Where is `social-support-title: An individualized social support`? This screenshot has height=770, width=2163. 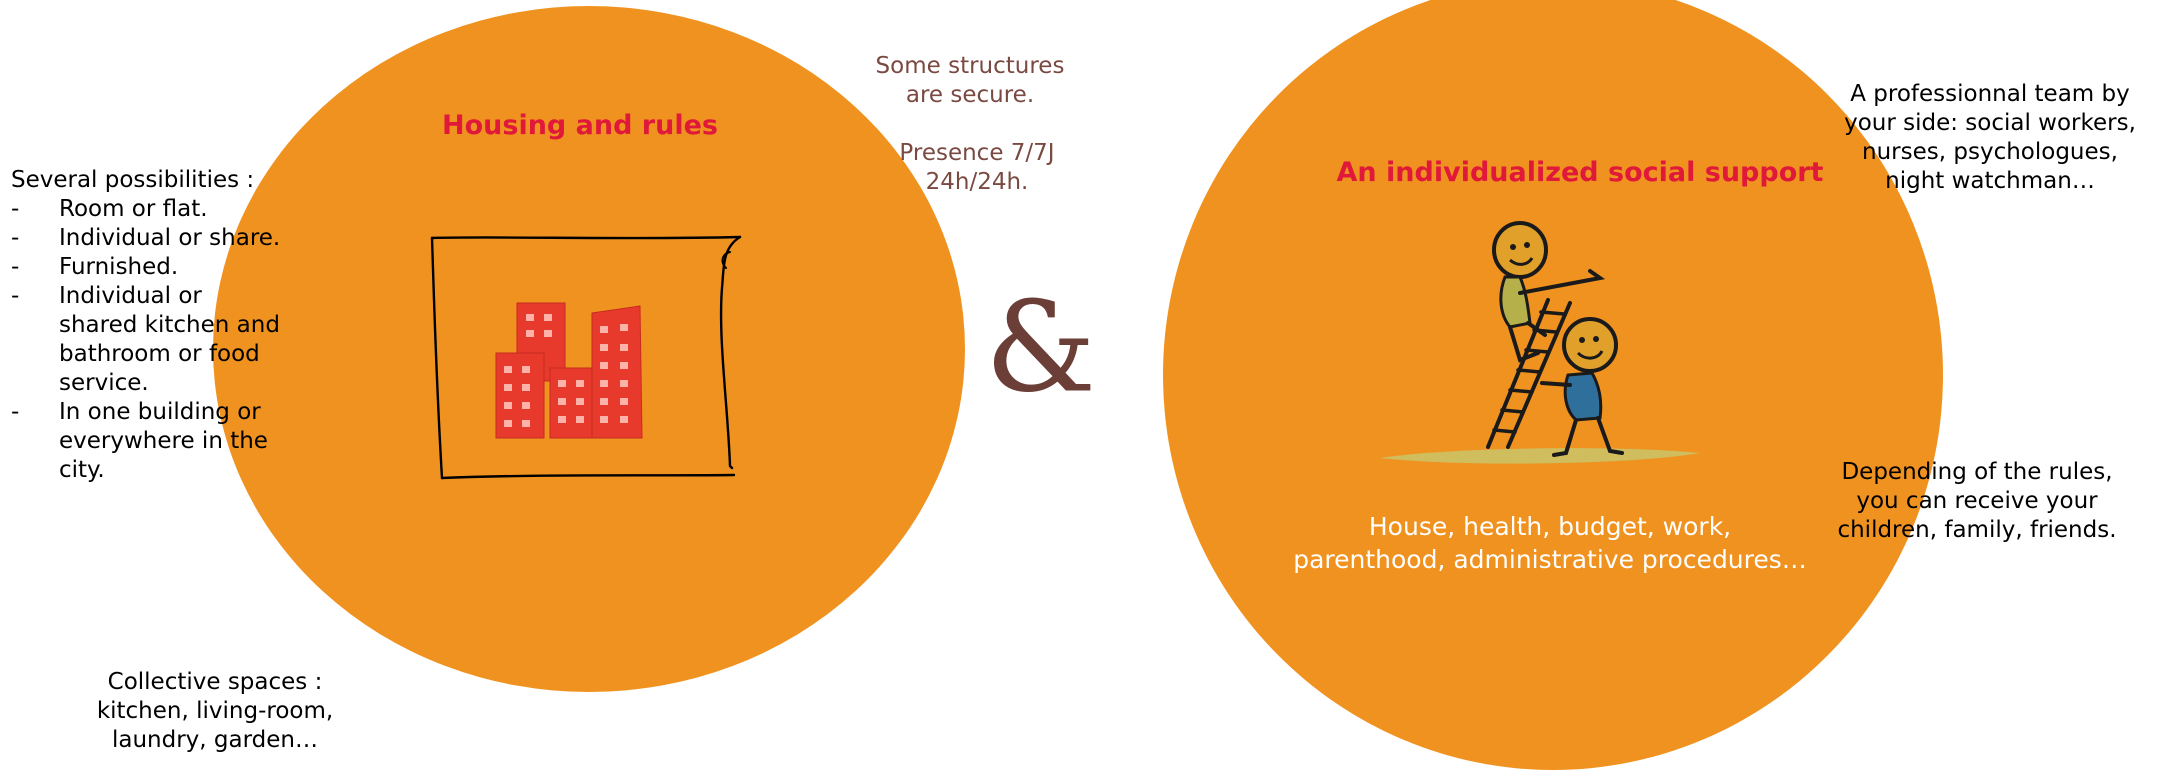 social-support-title: An individualized social support is located at coordinates (1580, 172).